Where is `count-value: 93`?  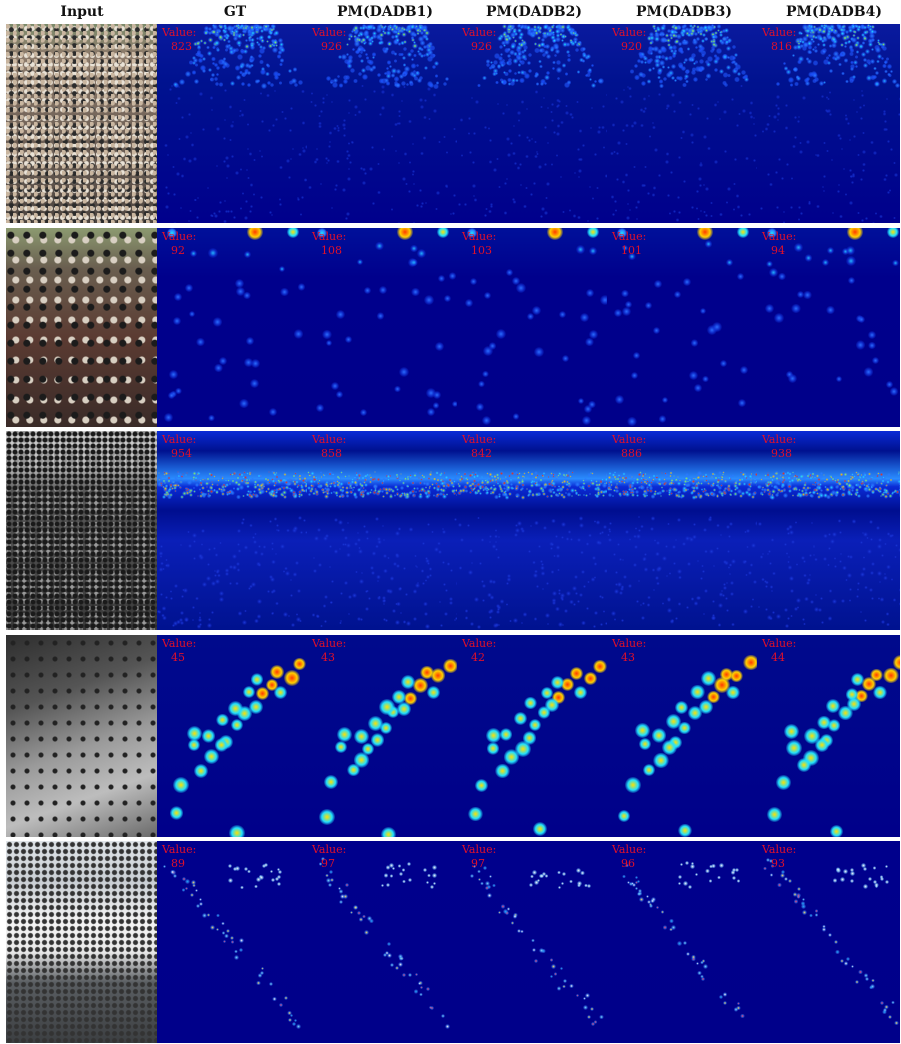
count-value: 93 is located at coordinates (778, 863).